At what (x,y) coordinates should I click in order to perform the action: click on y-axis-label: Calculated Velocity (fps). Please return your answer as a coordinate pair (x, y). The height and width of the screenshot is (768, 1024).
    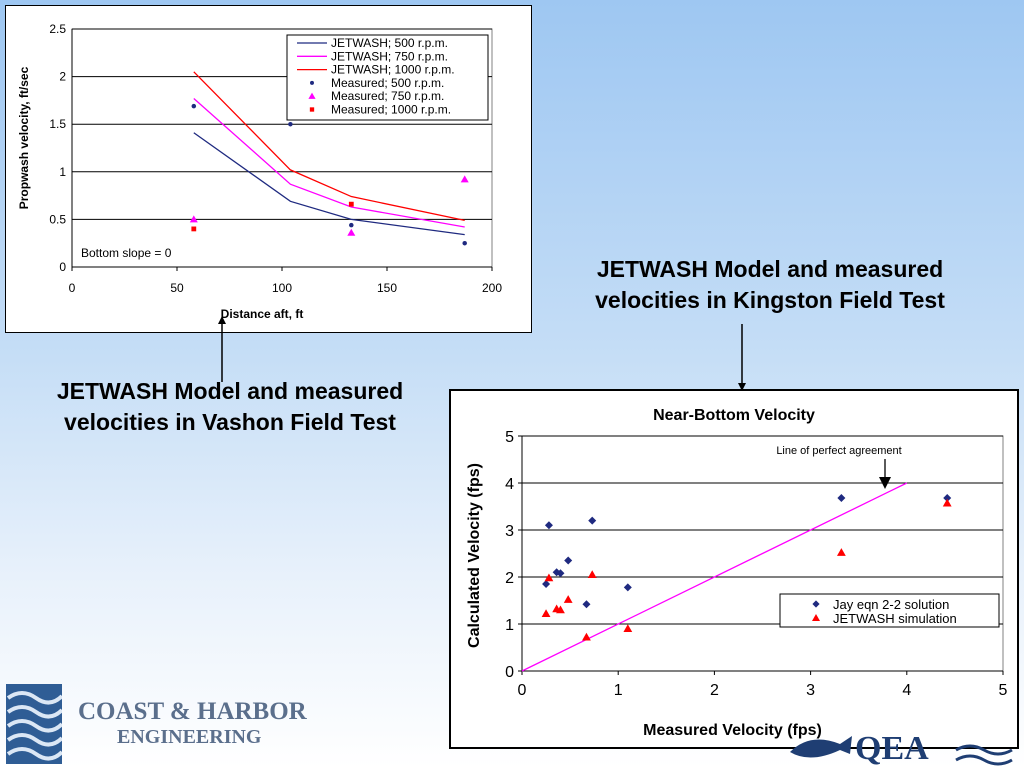
    Looking at the image, I should click on (474, 555).